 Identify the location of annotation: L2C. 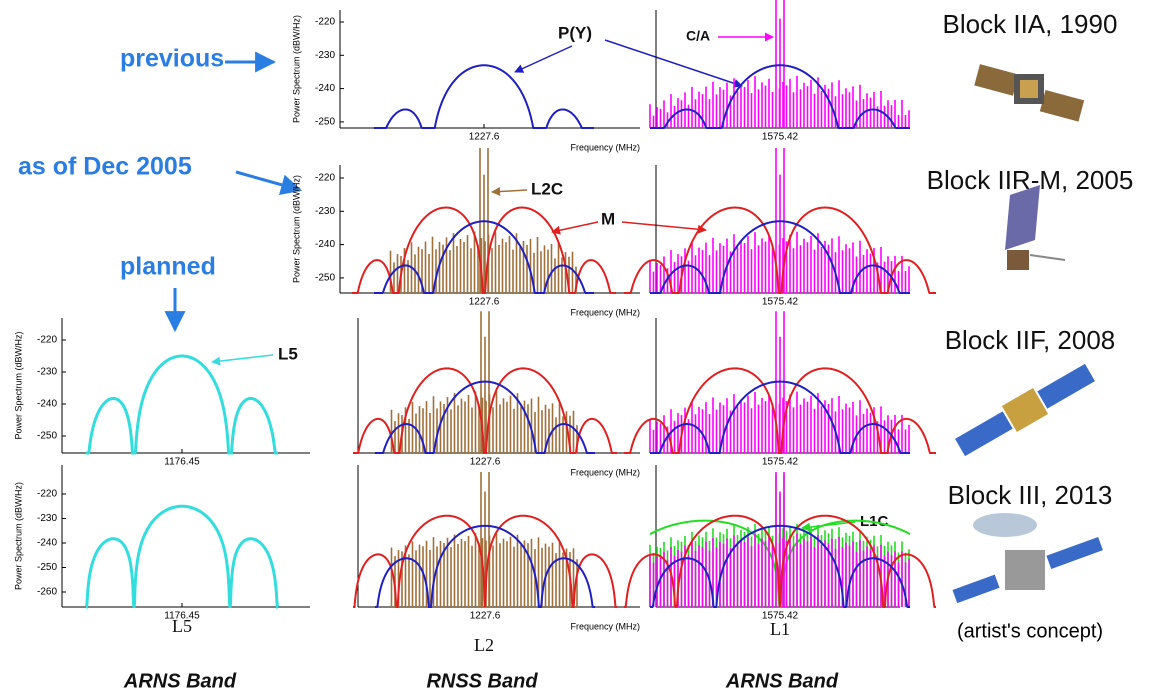
(547, 188).